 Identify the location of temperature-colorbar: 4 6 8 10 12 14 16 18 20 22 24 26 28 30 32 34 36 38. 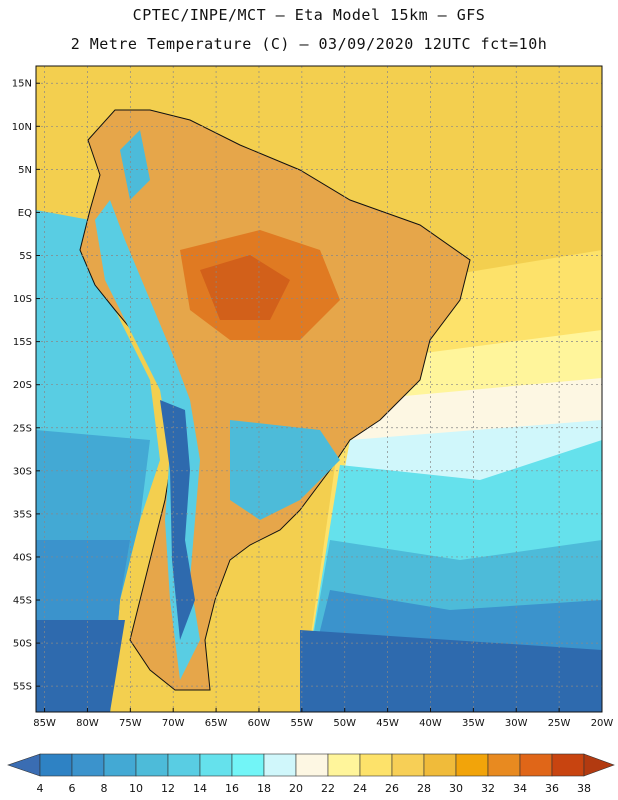
(311, 774).